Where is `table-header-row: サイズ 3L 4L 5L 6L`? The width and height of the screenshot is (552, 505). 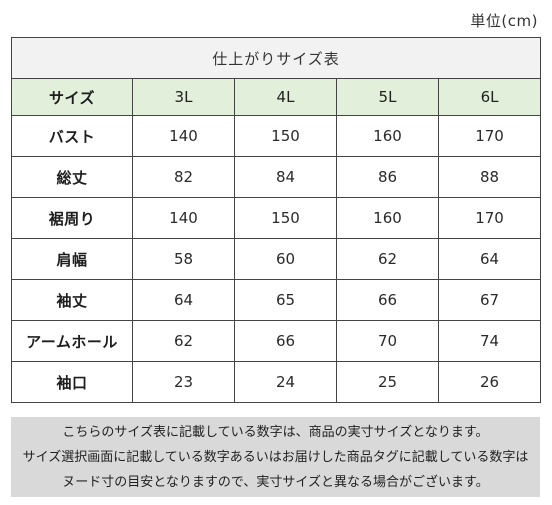
table-header-row: サイズ 3L 4L 5L 6L is located at coordinates (276, 97).